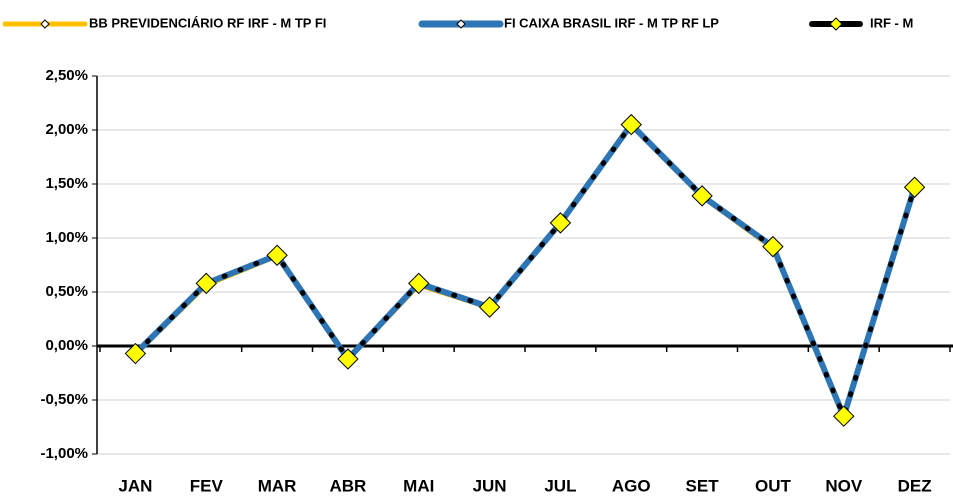  Describe the element at coordinates (66, 237) in the screenshot. I see `y-tick-label: 1,00%` at that location.